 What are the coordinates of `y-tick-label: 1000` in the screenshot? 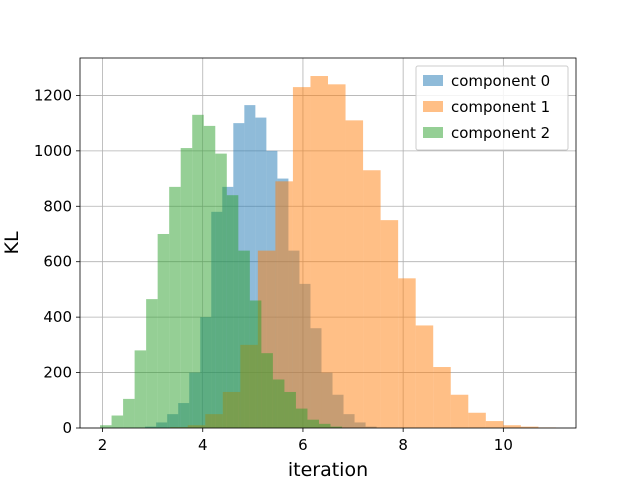 It's located at (53, 151).